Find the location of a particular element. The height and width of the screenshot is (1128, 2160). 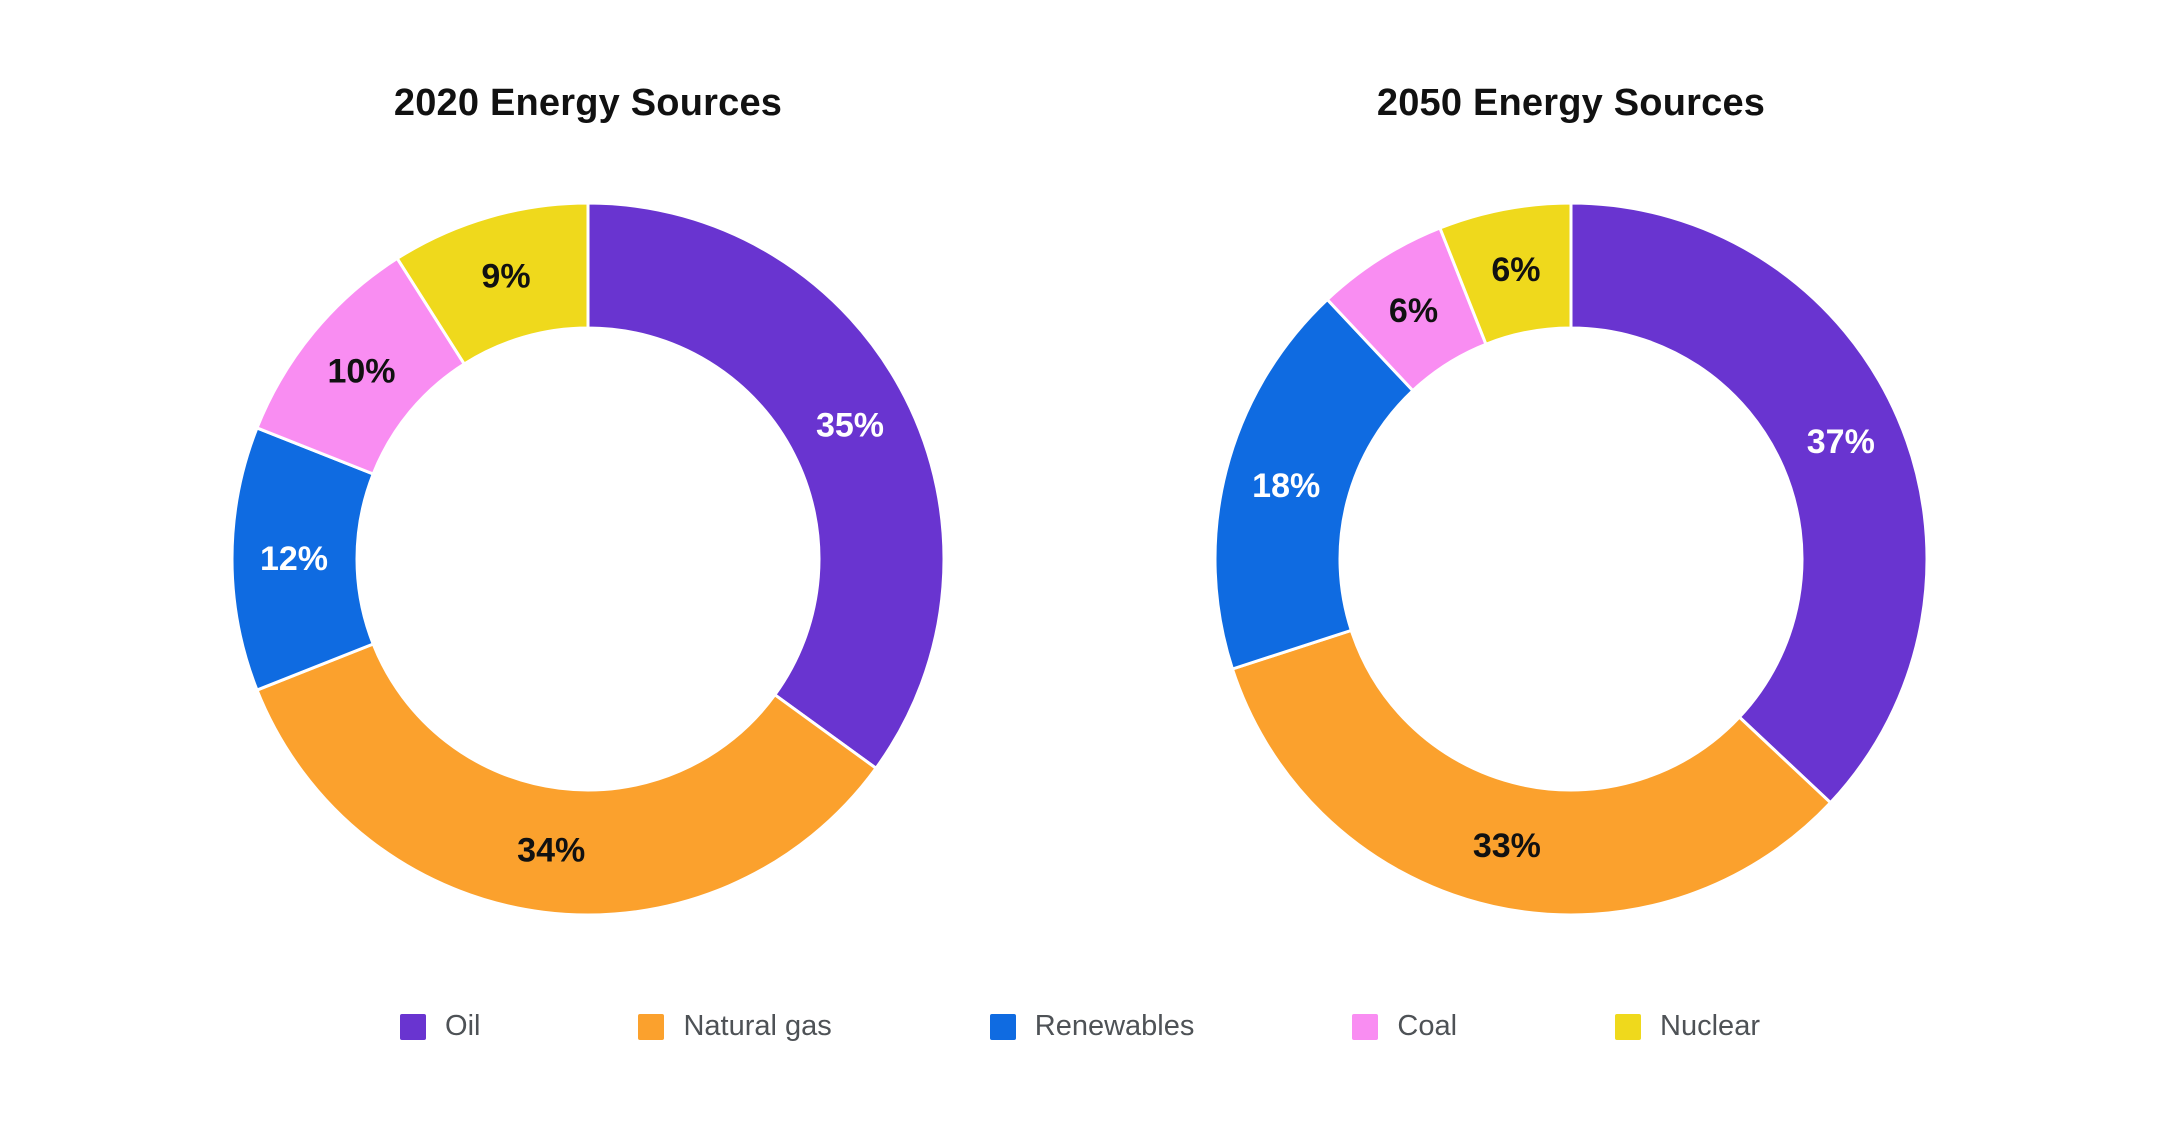

legend-label: Renewables is located at coordinates (1114, 1026).